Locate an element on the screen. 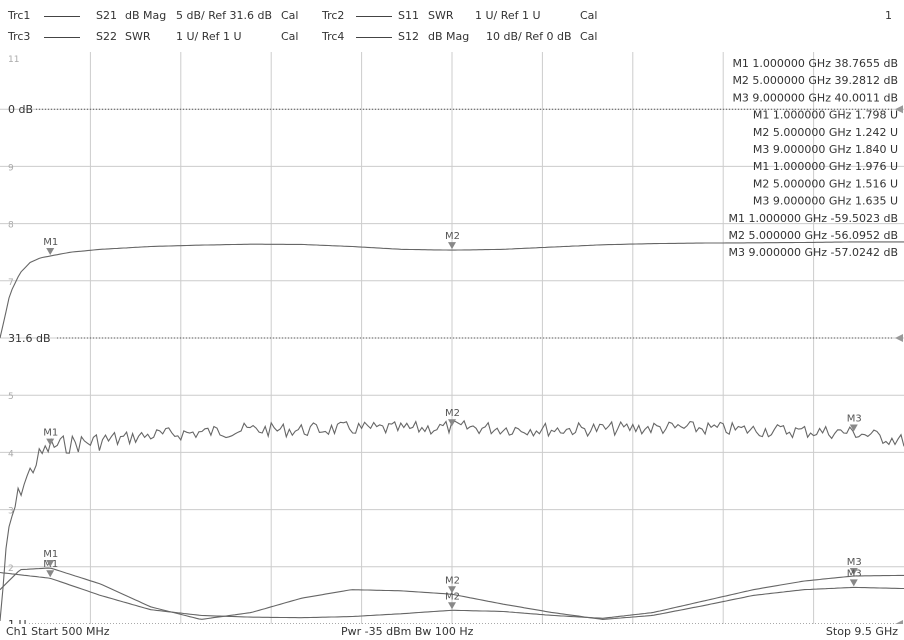  marker-table-row: M1 1.000000 GHz 1.798 U is located at coordinates (825, 115).